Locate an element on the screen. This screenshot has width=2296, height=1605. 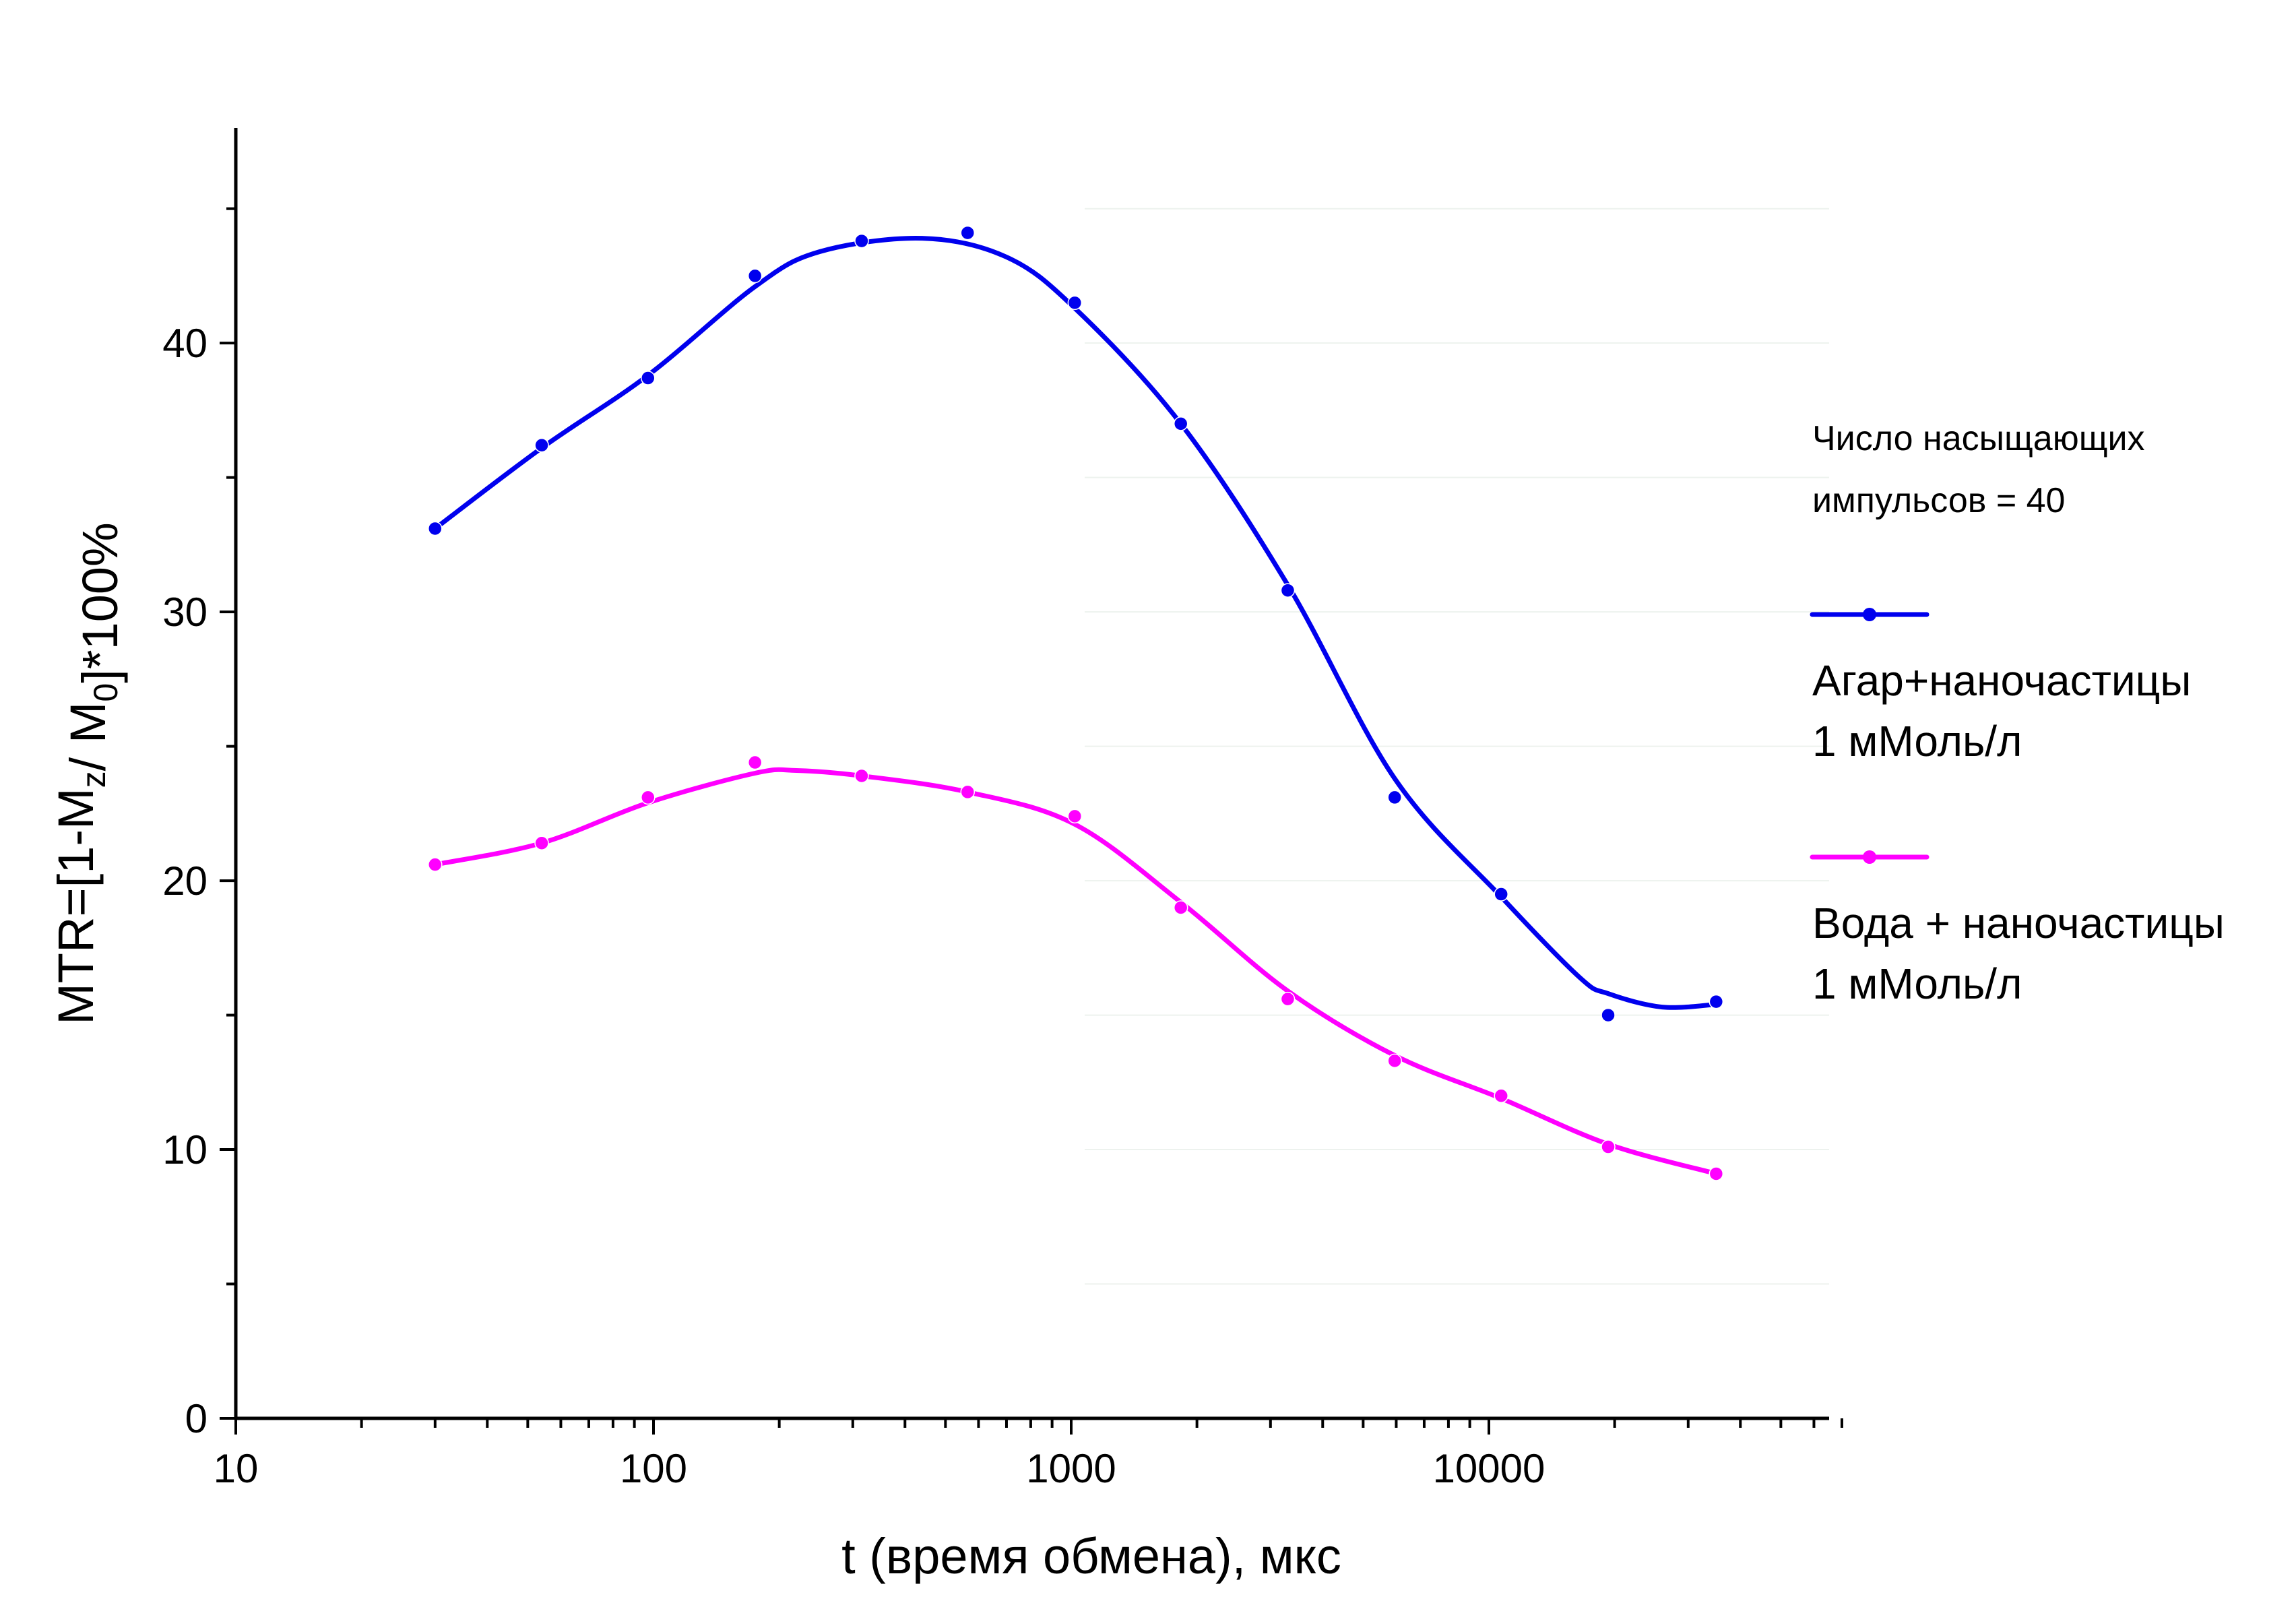
x-tick-label: 10000 is located at coordinates (1489, 1468).